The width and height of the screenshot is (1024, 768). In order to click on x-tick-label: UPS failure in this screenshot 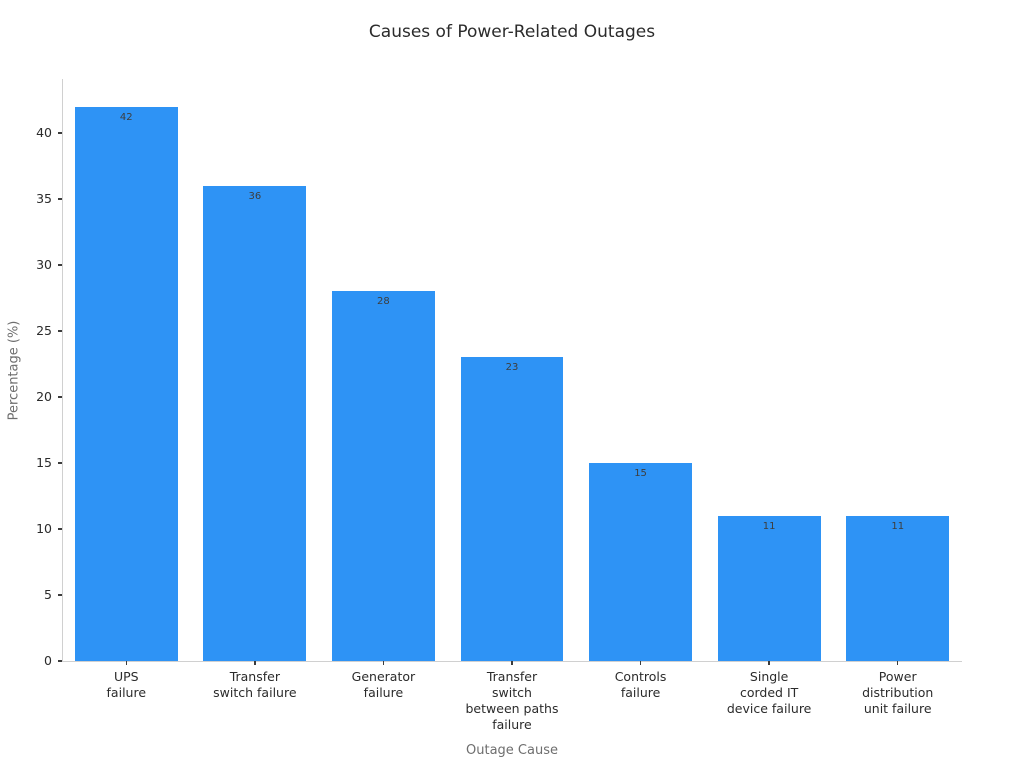, I will do `click(126, 684)`.